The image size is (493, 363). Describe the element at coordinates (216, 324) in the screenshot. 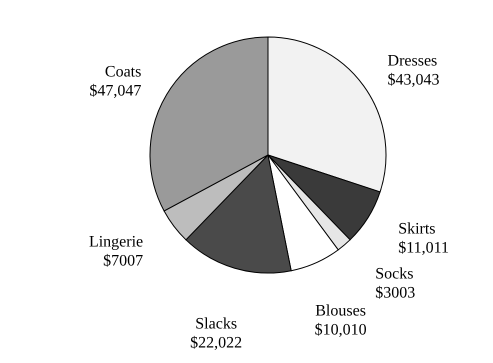

I see `slice-label: Slacks` at that location.